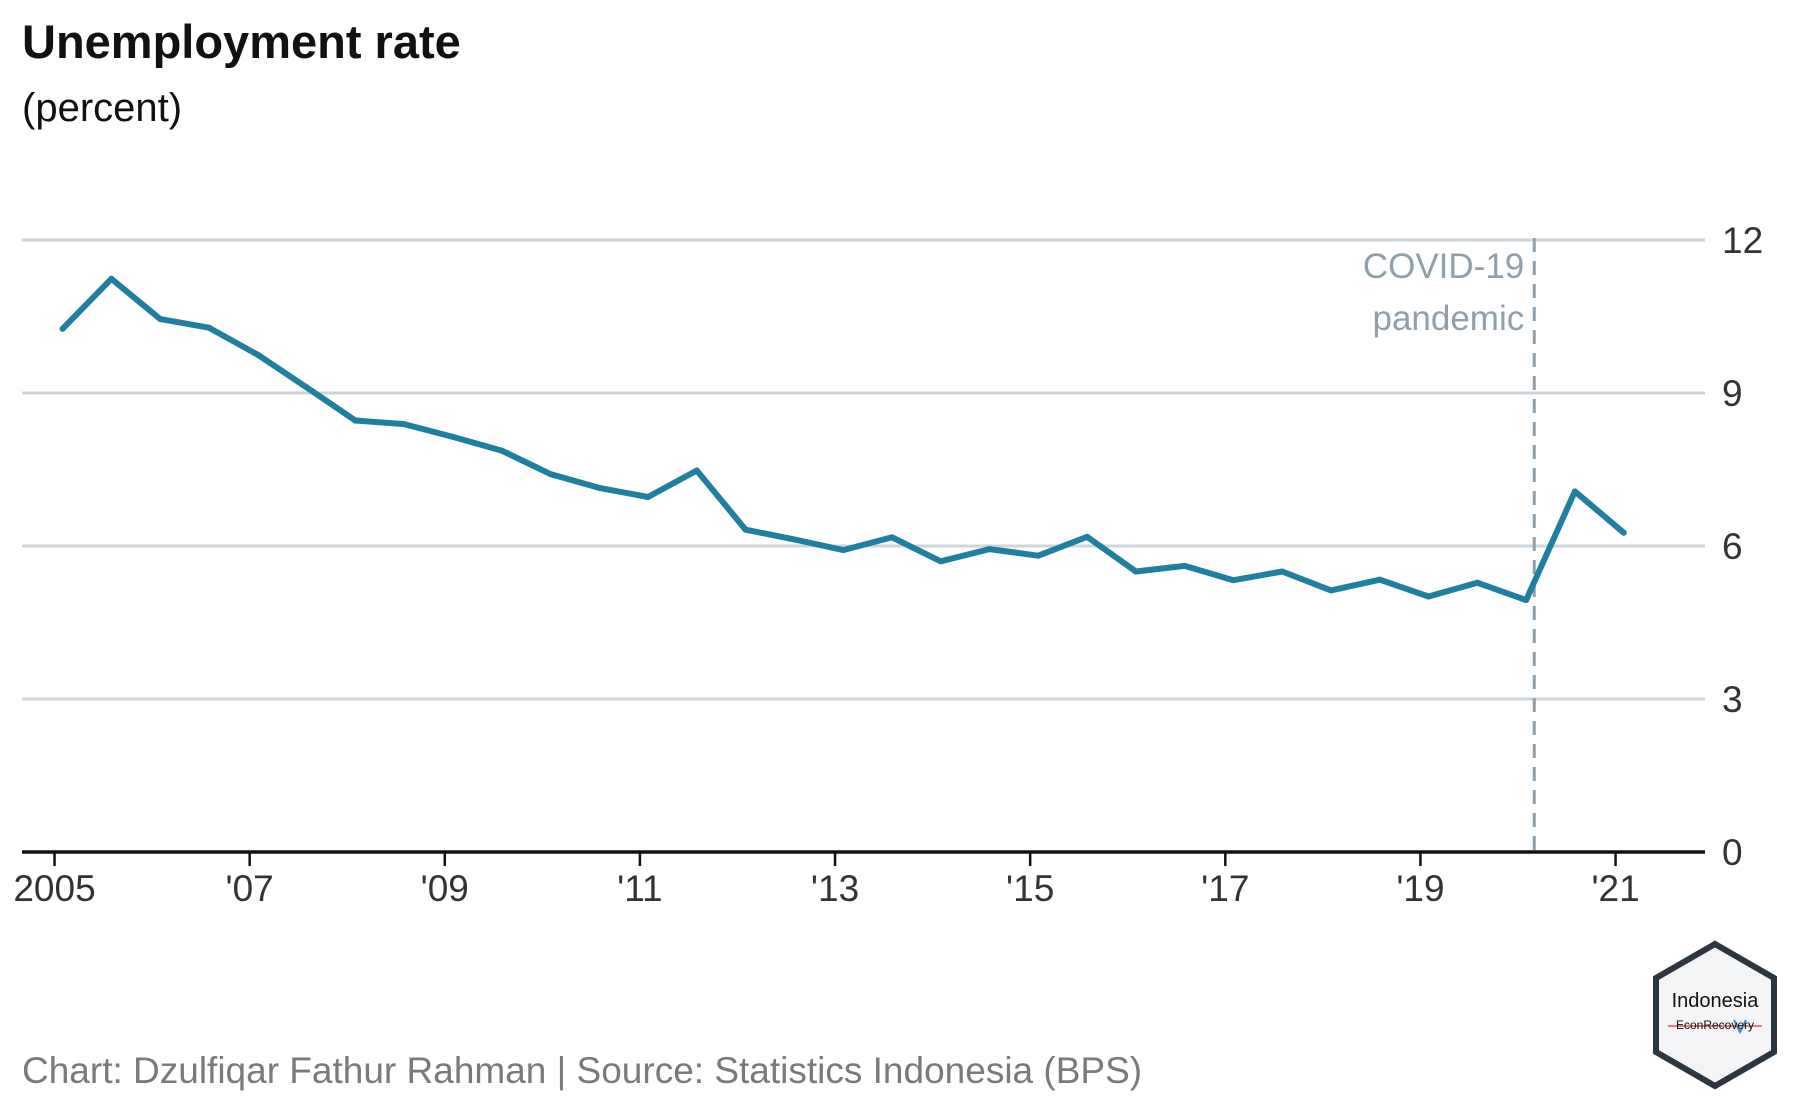 The width and height of the screenshot is (1800, 1112). What do you see at coordinates (1732, 852) in the screenshot?
I see `y-tick-label: 0` at bounding box center [1732, 852].